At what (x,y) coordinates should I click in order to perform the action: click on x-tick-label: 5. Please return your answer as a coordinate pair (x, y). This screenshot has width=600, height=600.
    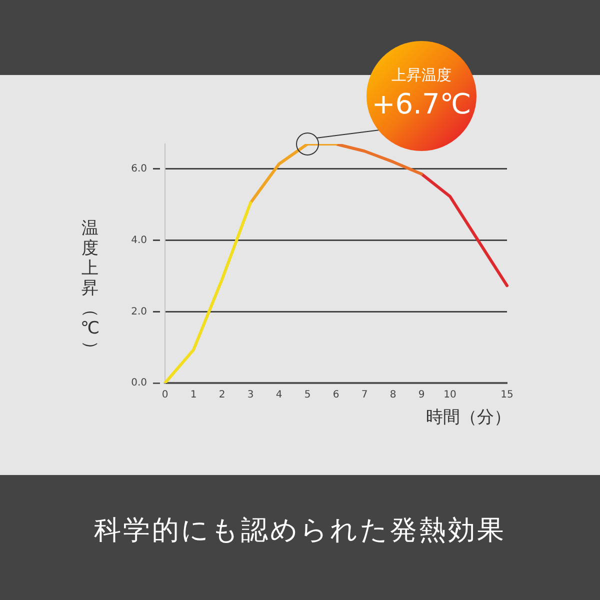
    Looking at the image, I should click on (307, 395).